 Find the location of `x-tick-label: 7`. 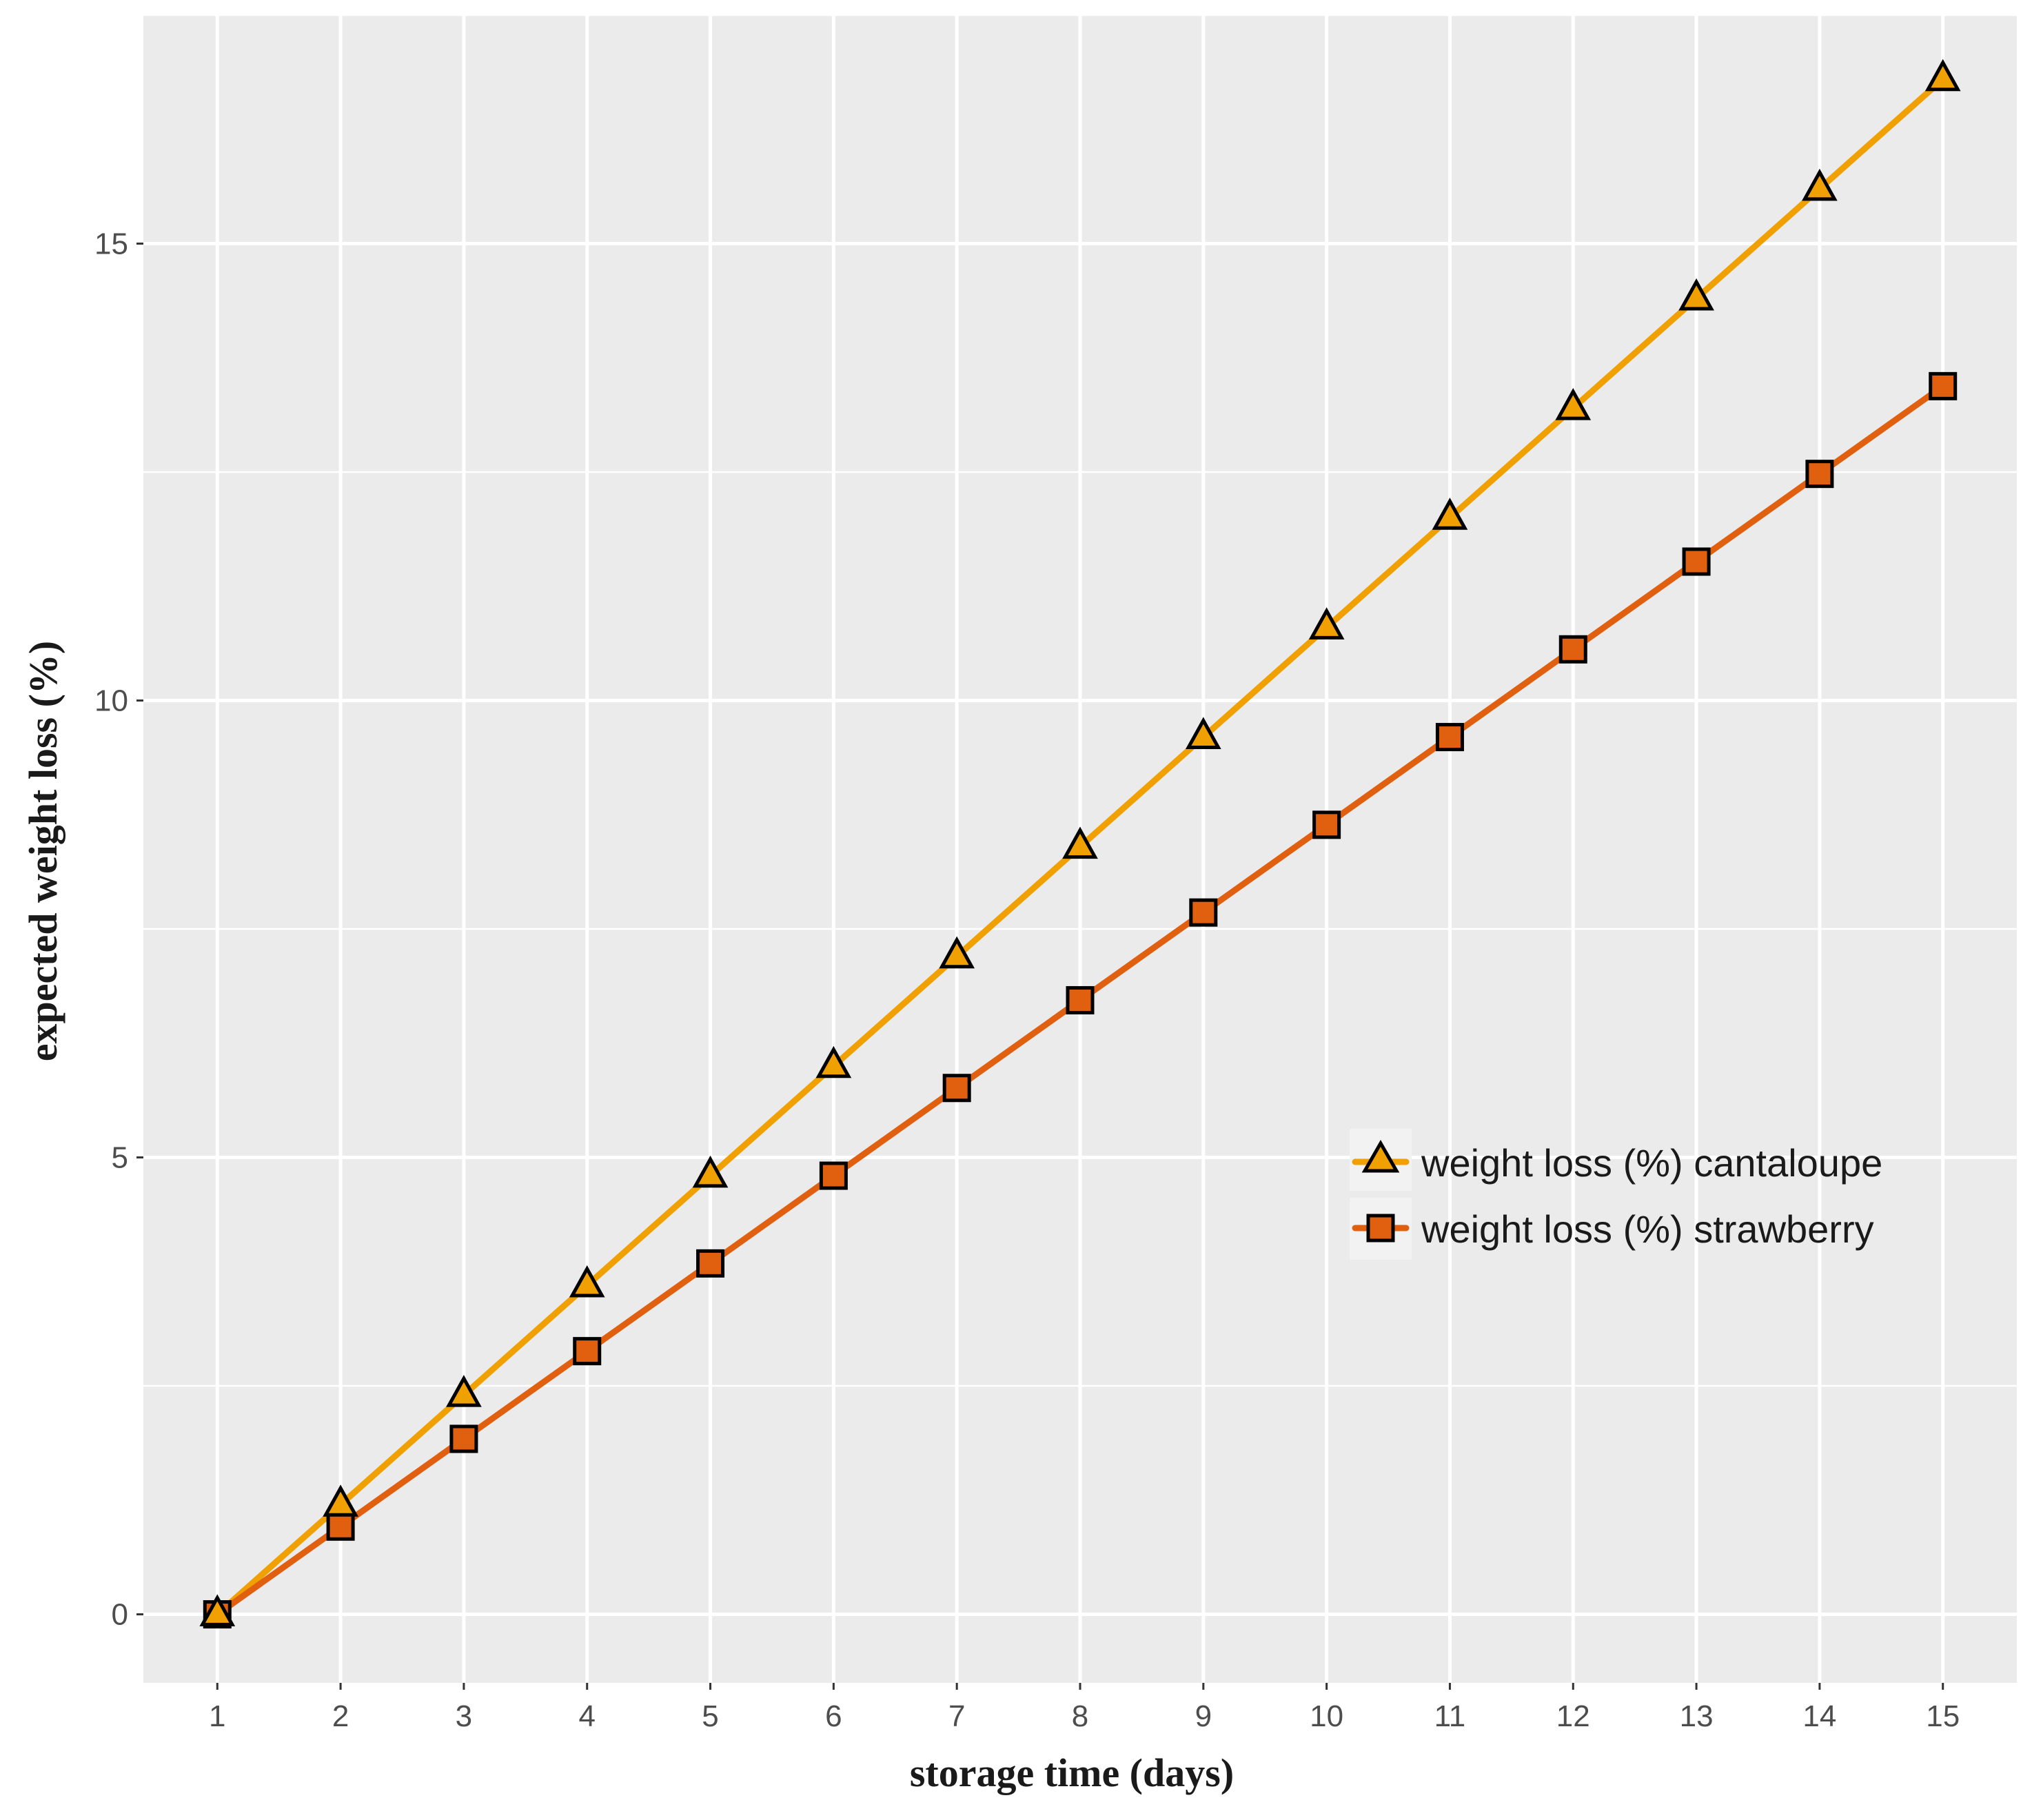

x-tick-label: 7 is located at coordinates (956, 1716).